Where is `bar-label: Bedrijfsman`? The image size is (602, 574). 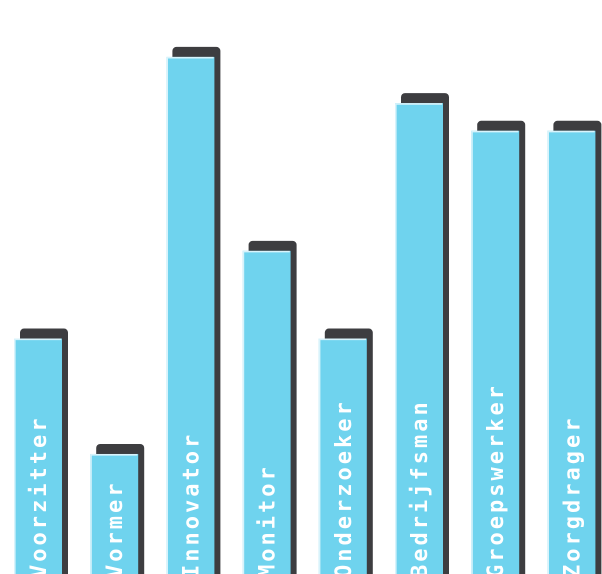 bar-label: Bedrijfsman is located at coordinates (420, 486).